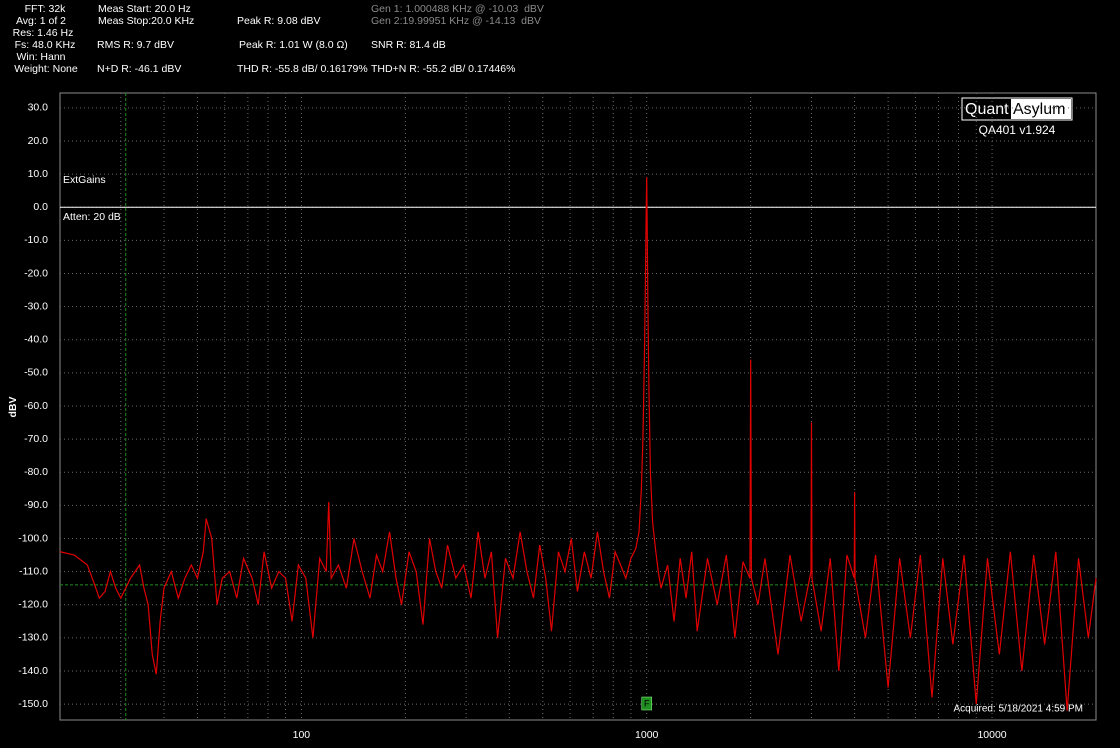 This screenshot has height=748, width=1120. Describe the element at coordinates (36, 406) in the screenshot. I see `y-tick-label: -60.0` at that location.